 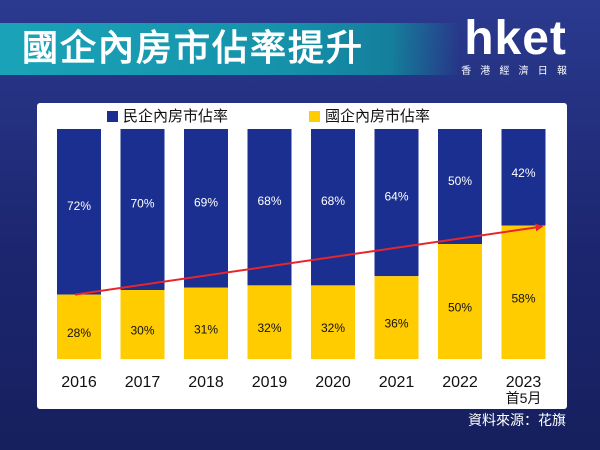 What do you see at coordinates (333, 328) in the screenshot?
I see `value-label-soe-2020: 32%` at bounding box center [333, 328].